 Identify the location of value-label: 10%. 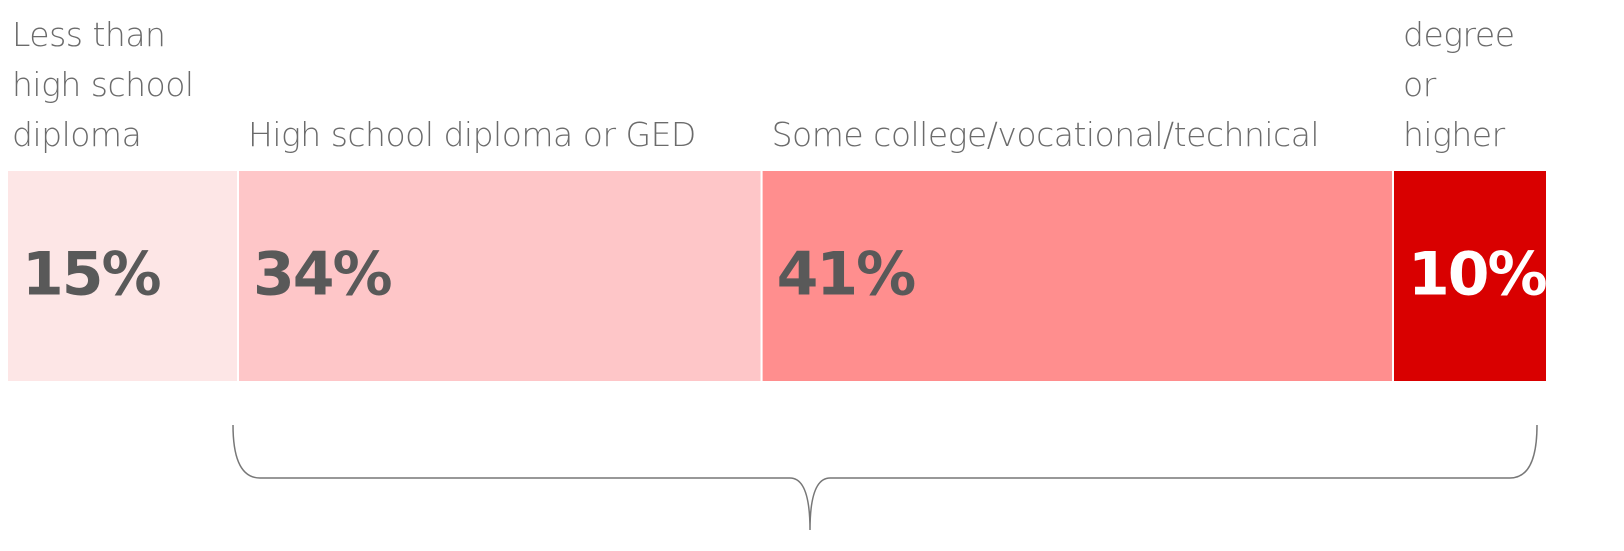
(1477, 275).